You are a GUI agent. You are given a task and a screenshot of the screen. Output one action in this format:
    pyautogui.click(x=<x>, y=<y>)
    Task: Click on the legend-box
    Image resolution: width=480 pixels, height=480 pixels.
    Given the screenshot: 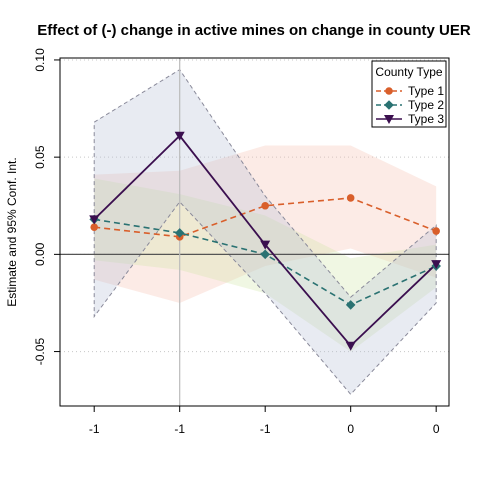 What is the action you would take?
    pyautogui.click(x=409, y=94)
    